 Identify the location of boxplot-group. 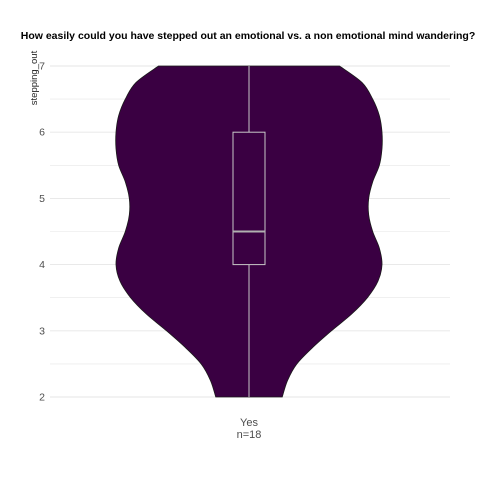
(249, 231).